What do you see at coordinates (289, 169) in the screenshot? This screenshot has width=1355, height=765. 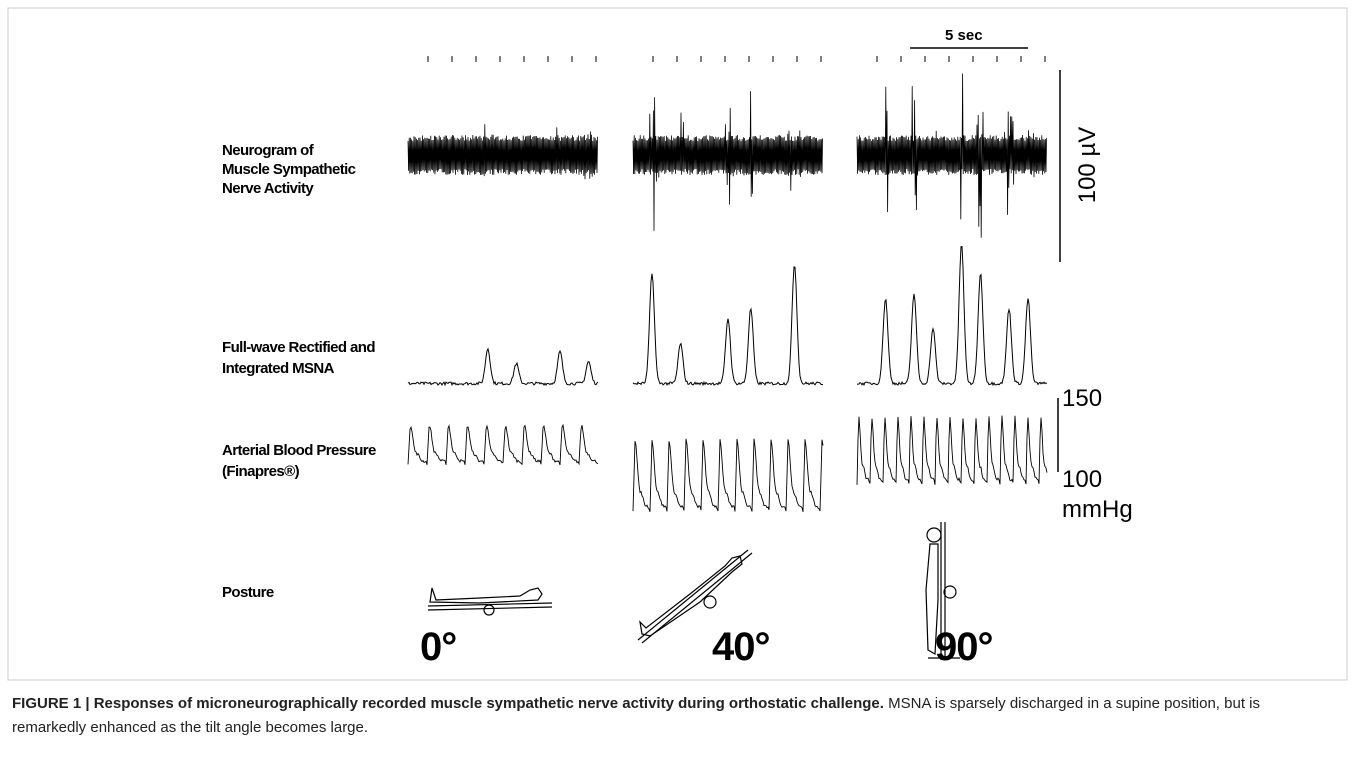 I see `row-label: Muscle Sympathetic` at bounding box center [289, 169].